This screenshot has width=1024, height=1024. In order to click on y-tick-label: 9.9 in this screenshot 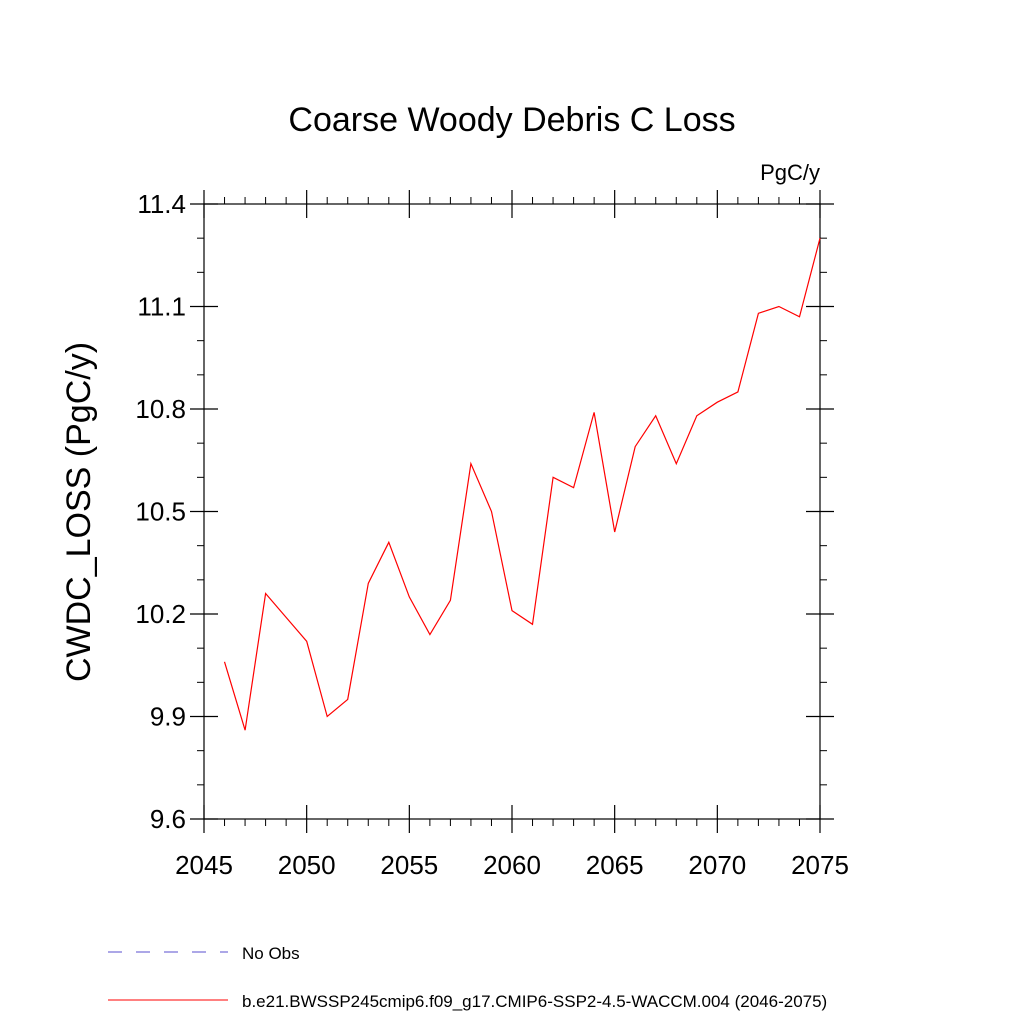, I will do `click(168, 717)`.